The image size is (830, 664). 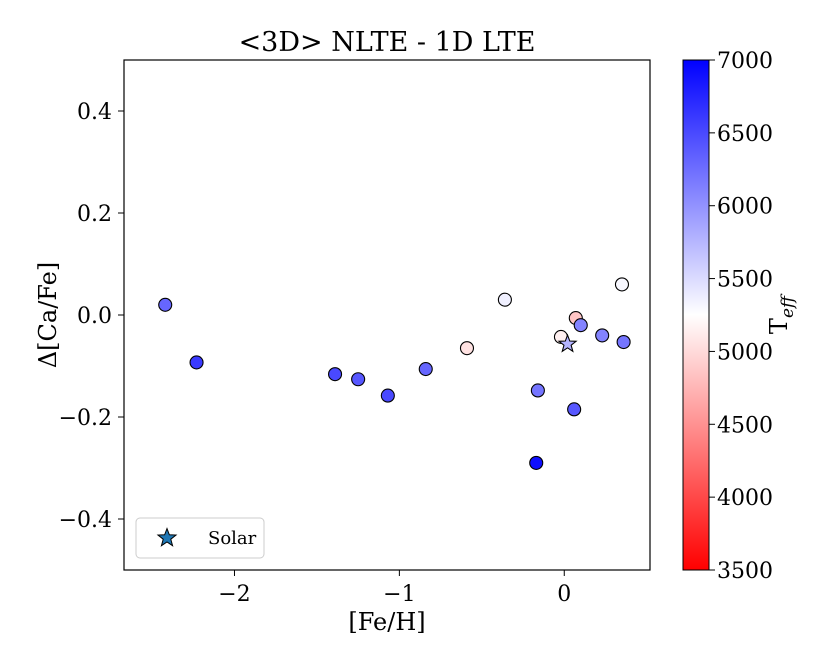 I want to click on colorbar-tick-label: 6000, so click(x=745, y=207).